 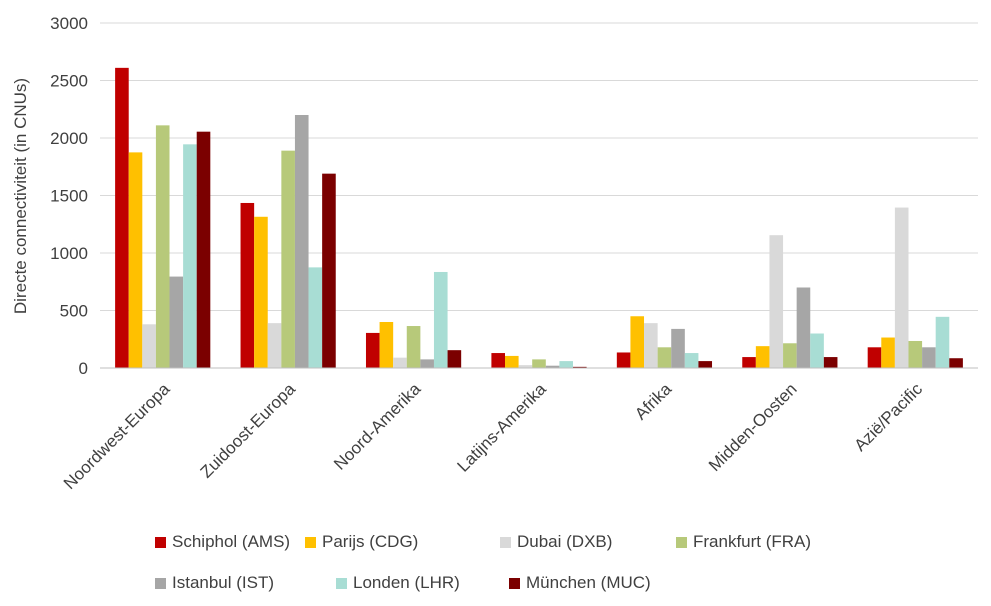 What do you see at coordinates (502, 427) in the screenshot?
I see `x-category-label: Latijns-Amerika` at bounding box center [502, 427].